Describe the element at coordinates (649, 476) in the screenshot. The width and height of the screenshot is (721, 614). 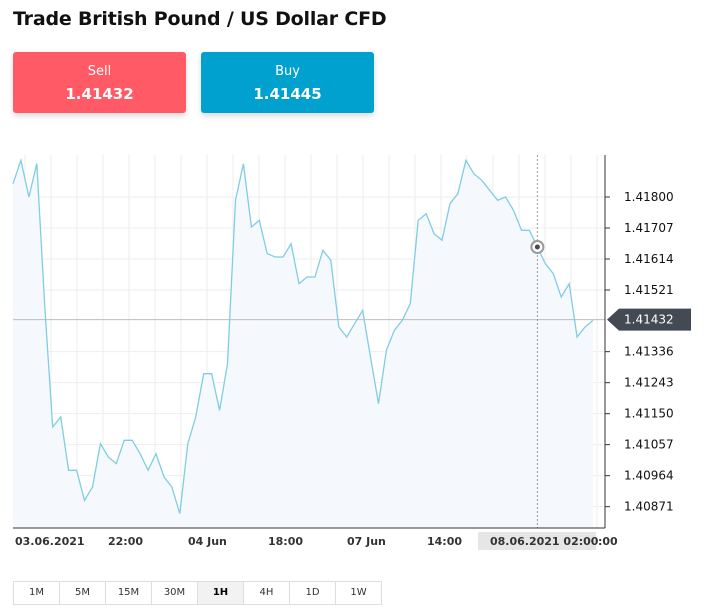
I see `y-tick-label: 1.40964` at that location.